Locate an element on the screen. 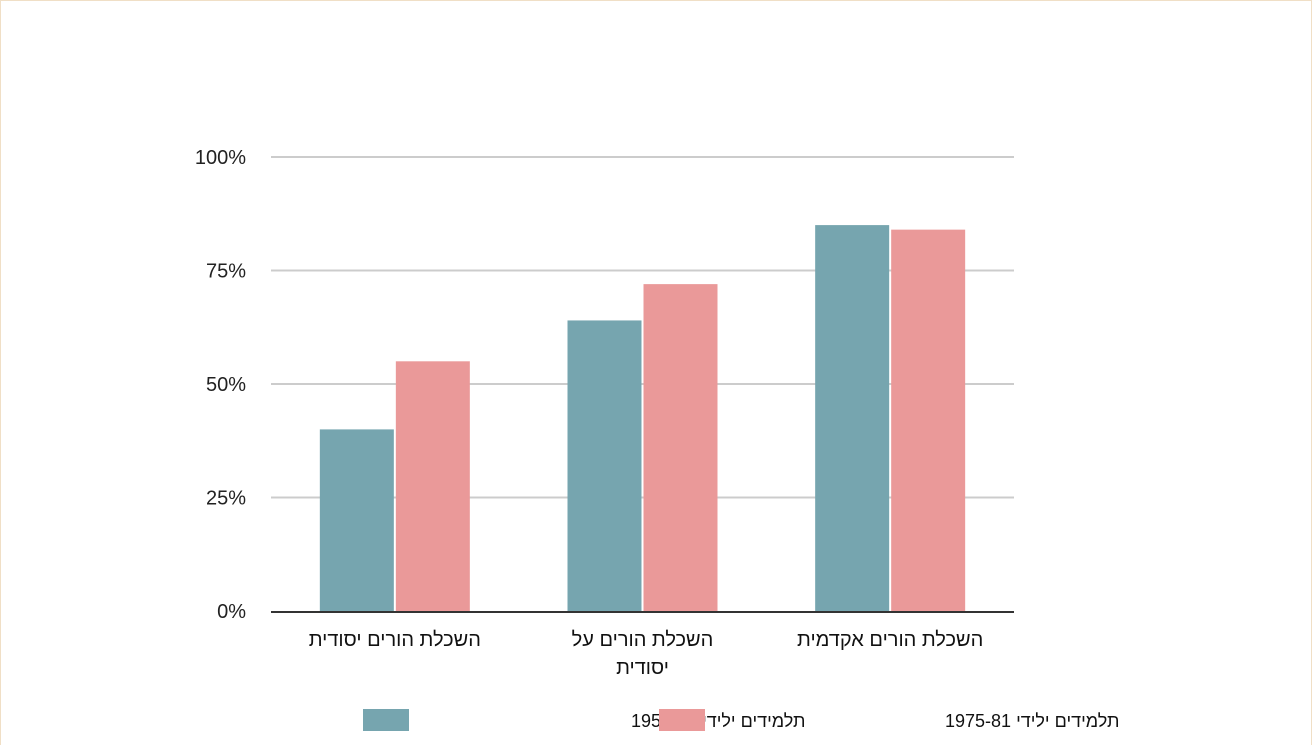 The image size is (1314, 746). y-tick-label: 0% is located at coordinates (231, 612).